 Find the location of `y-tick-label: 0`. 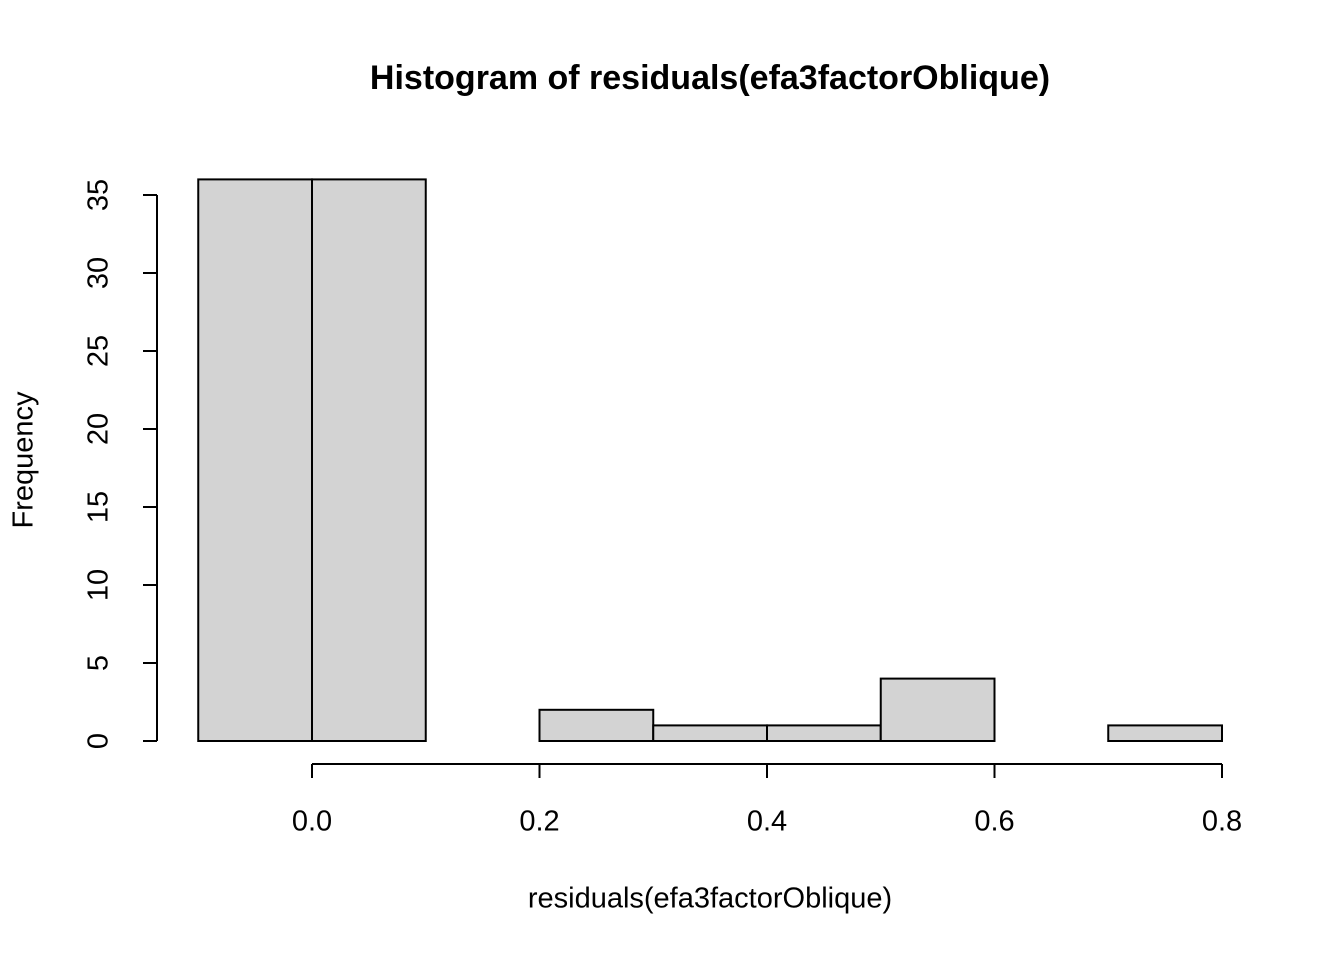

y-tick-label: 0 is located at coordinates (99, 741).